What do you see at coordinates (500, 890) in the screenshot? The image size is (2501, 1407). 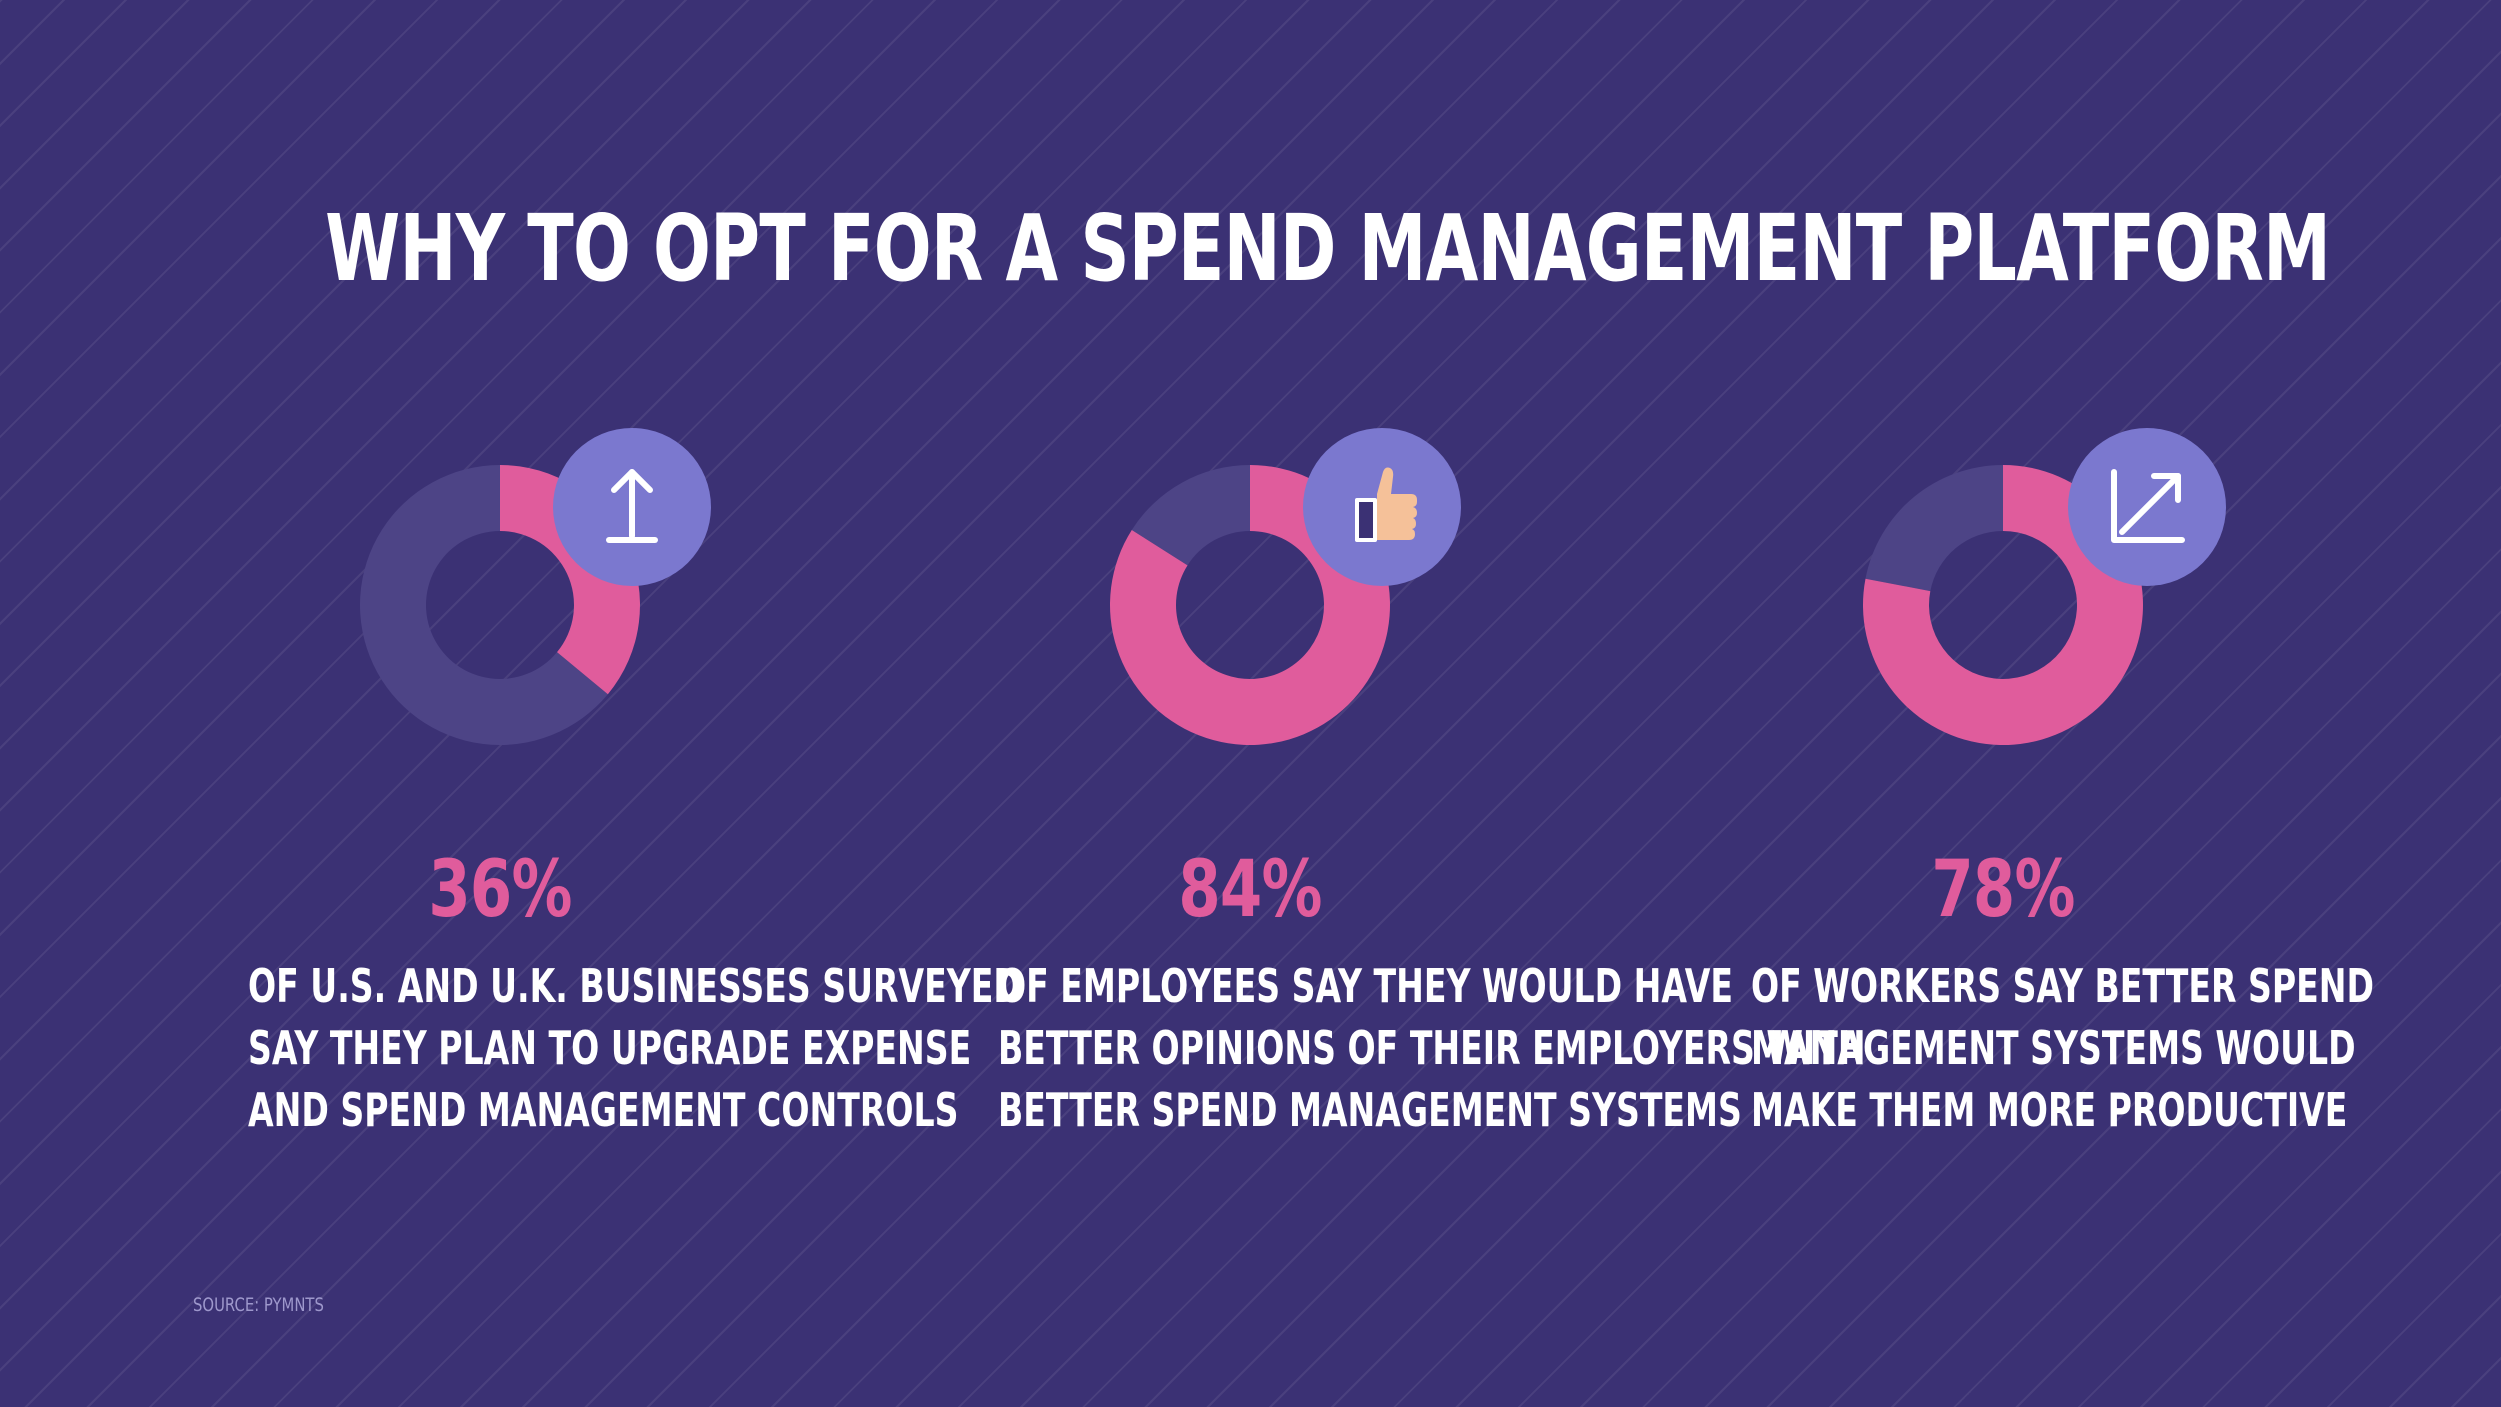 I see `stat-percent-1: 36%` at bounding box center [500, 890].